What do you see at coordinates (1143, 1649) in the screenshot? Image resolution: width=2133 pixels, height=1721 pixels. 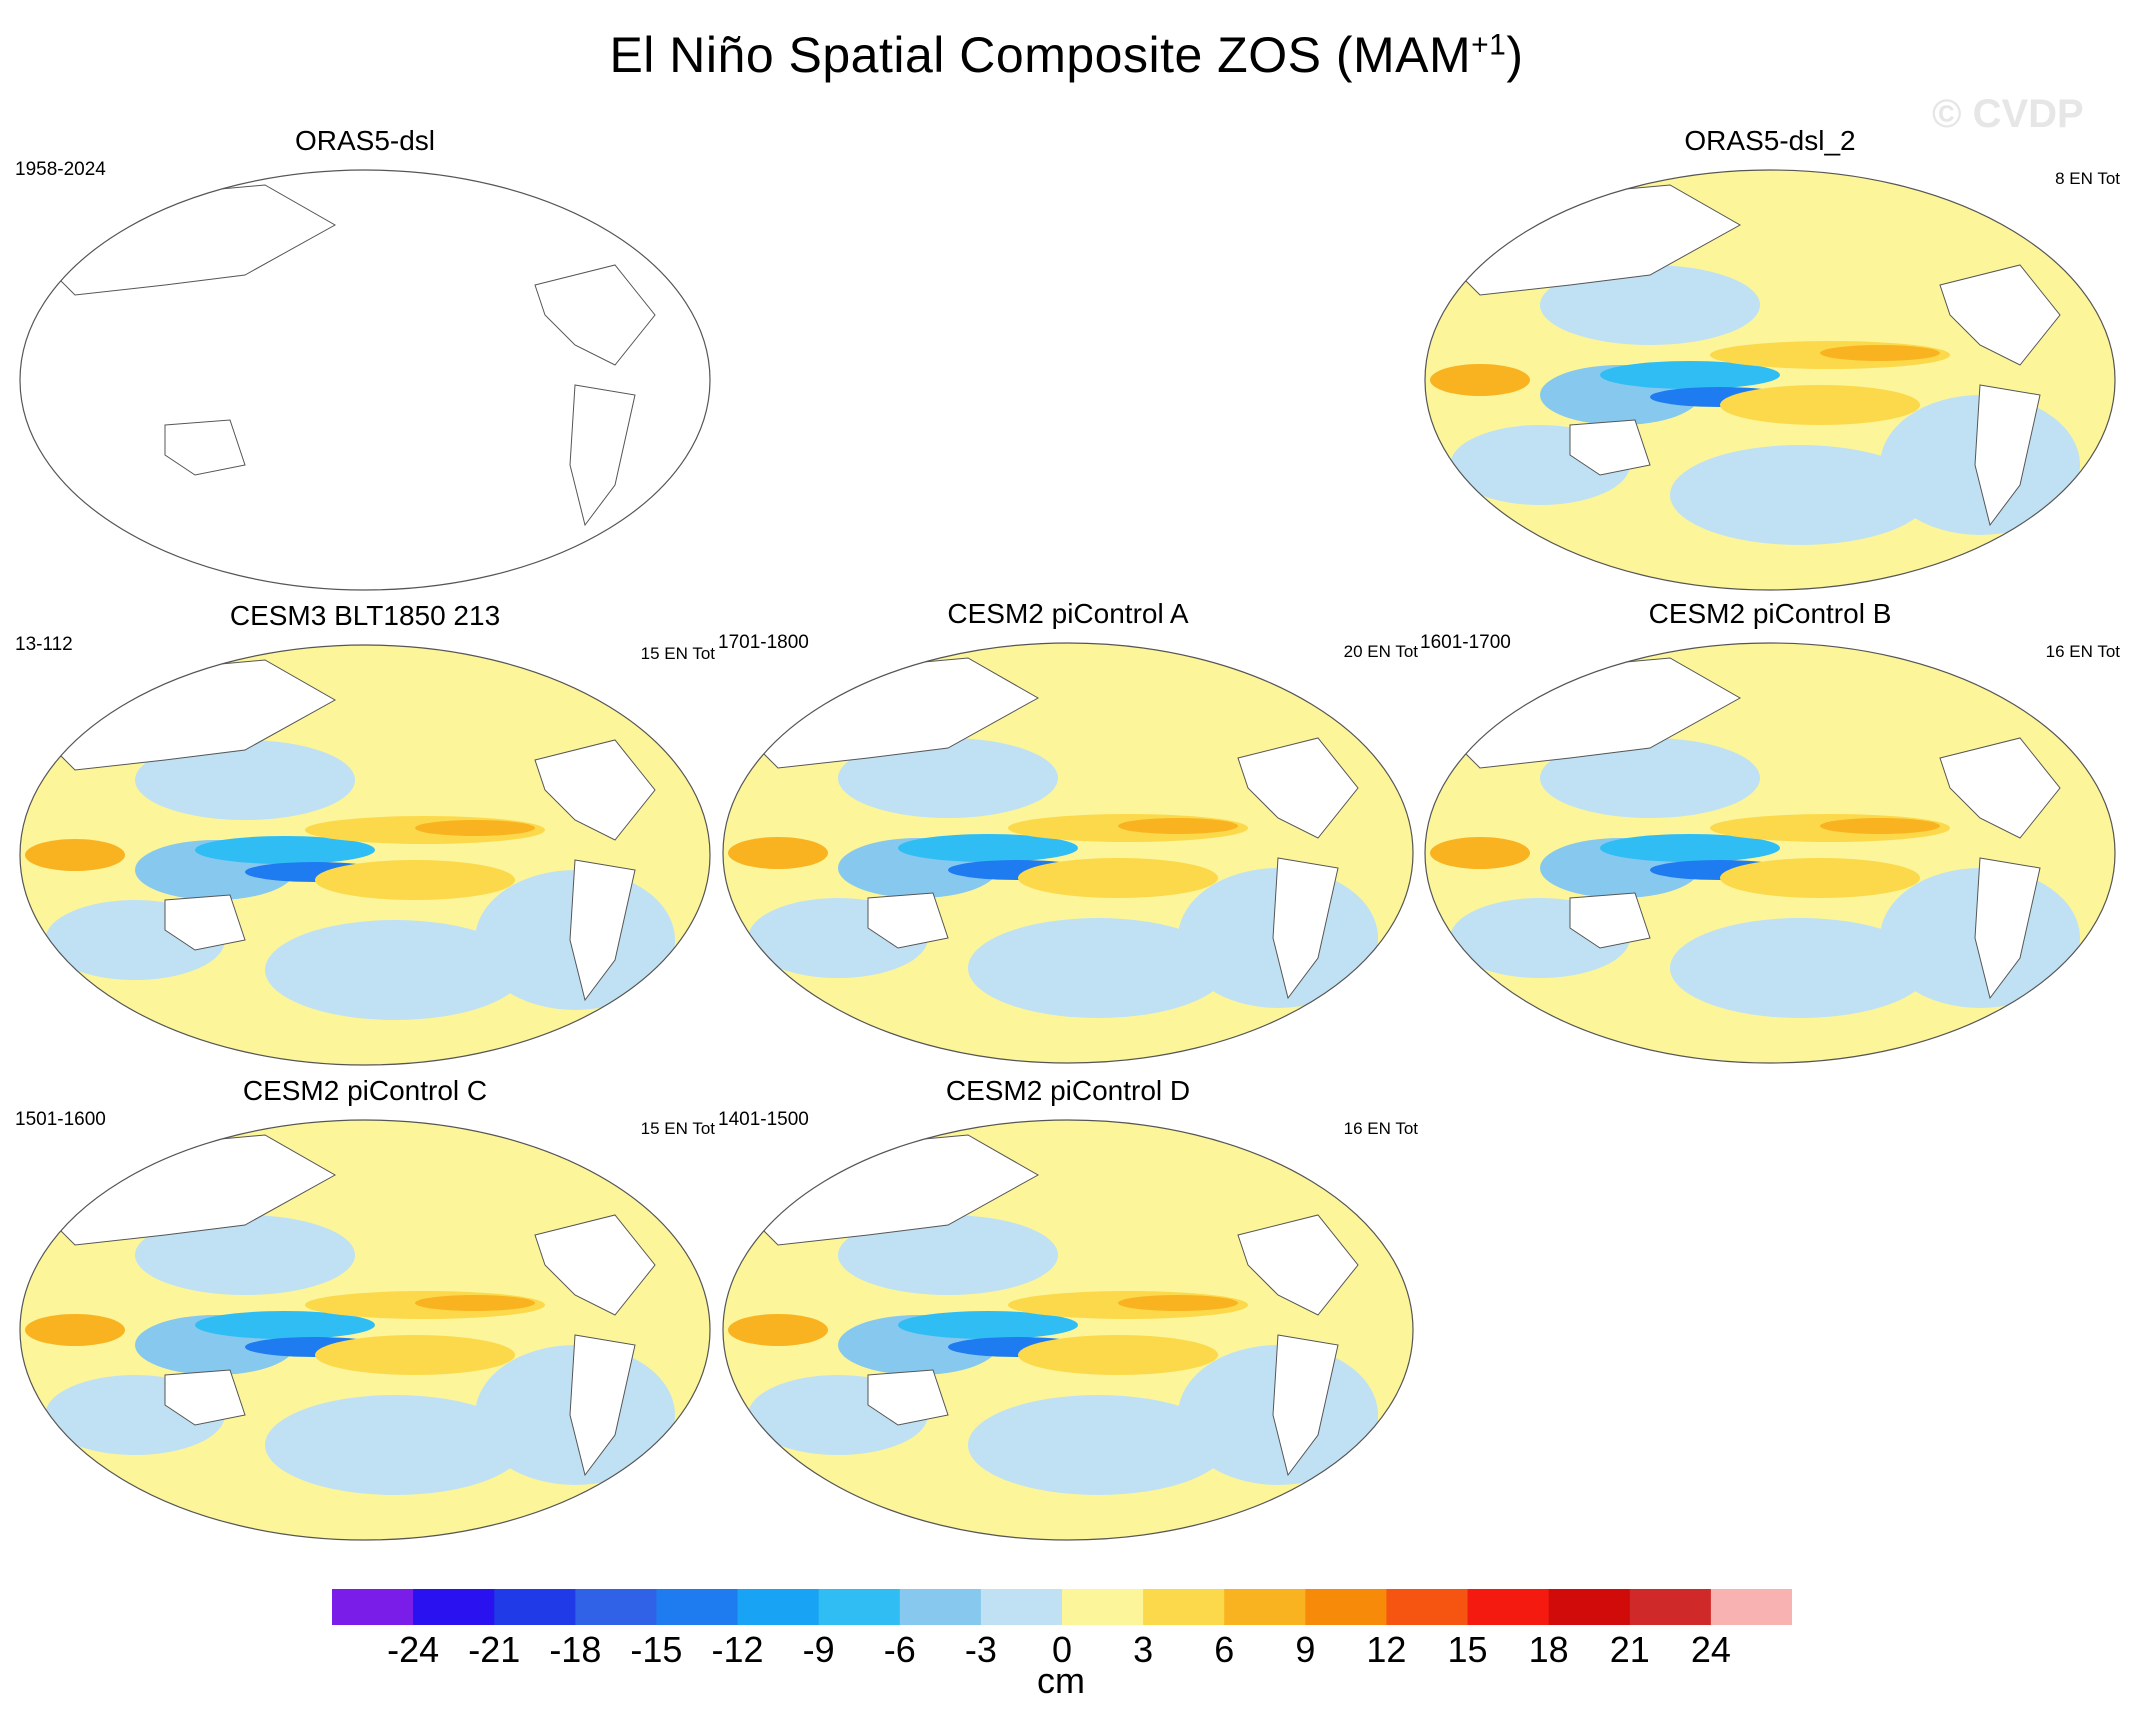 I see `colorbar-tick-label: 3` at bounding box center [1143, 1649].